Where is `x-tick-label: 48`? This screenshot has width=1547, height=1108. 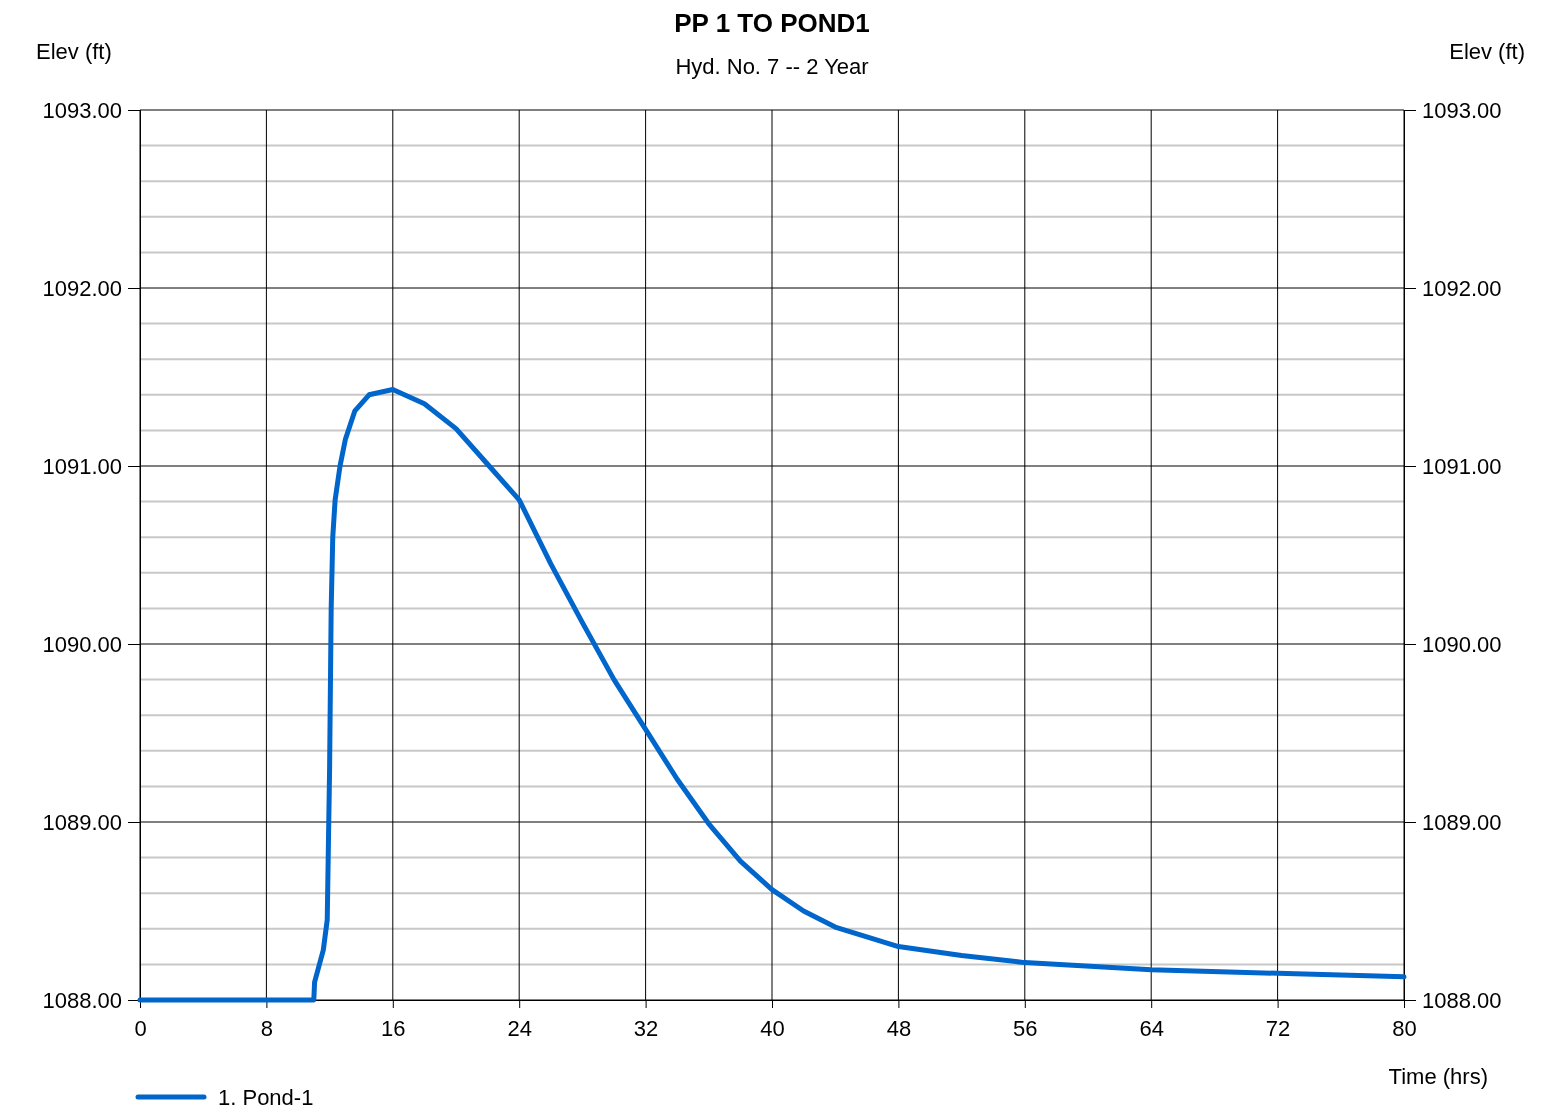
x-tick-label: 48 is located at coordinates (899, 1028).